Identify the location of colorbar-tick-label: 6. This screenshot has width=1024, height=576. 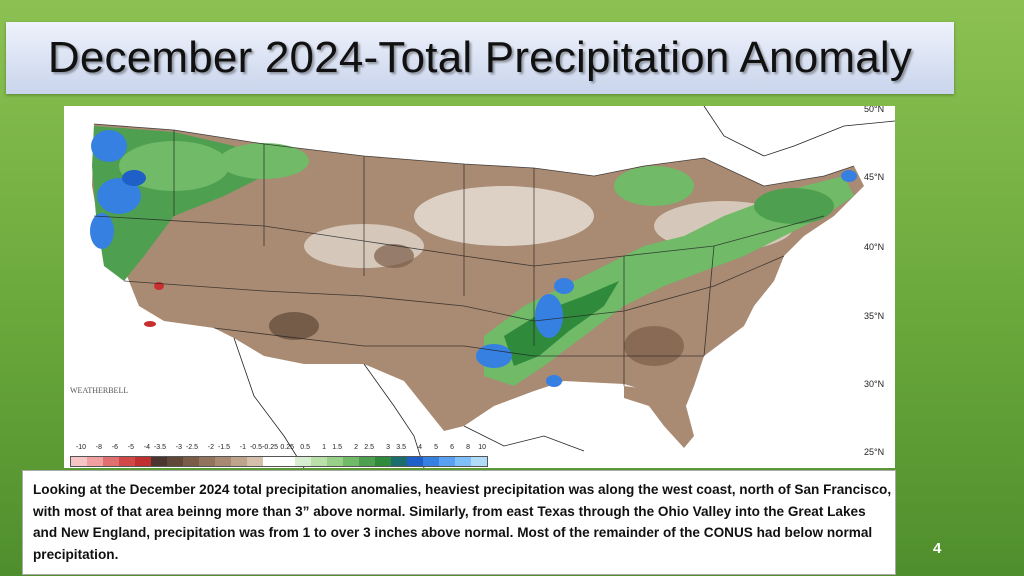
(452, 447).